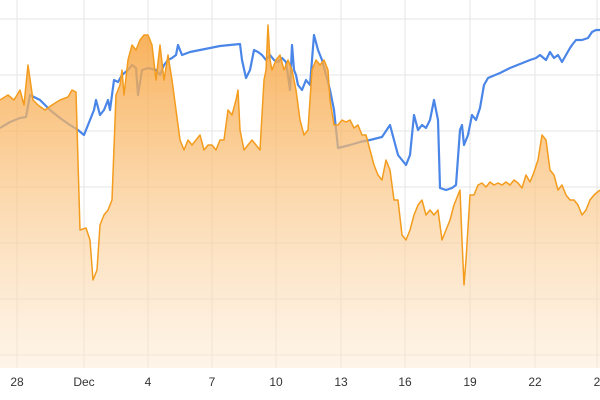  Describe the element at coordinates (597, 382) in the screenshot. I see `x-tick-label: 2` at that location.